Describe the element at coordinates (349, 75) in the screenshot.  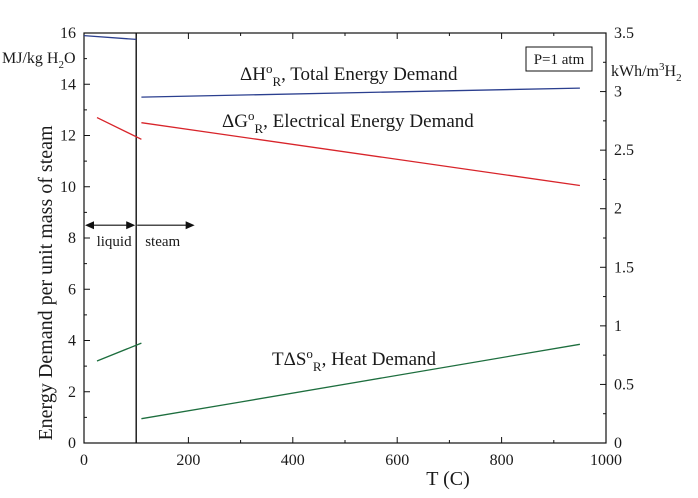
I see `series-label-total-energy: ΔHoR, Total Energy Demand` at that location.